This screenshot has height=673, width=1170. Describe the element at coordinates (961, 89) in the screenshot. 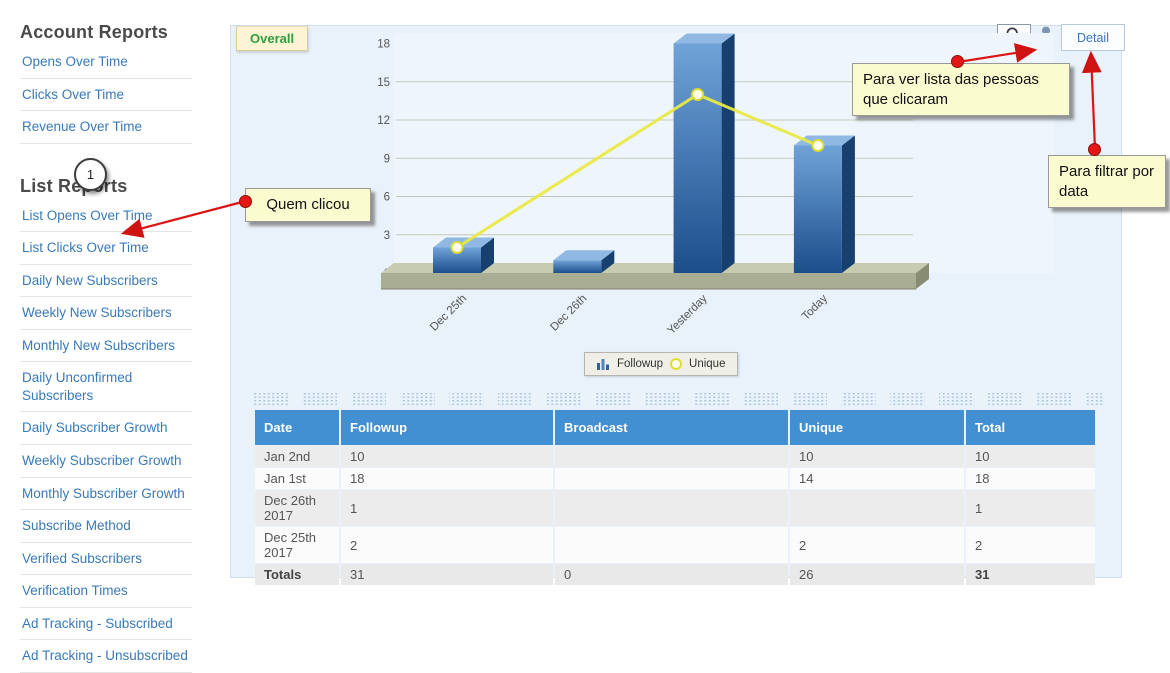

I see `annotation-ver-lista: Para ver lista das pessoas que clicaram` at that location.